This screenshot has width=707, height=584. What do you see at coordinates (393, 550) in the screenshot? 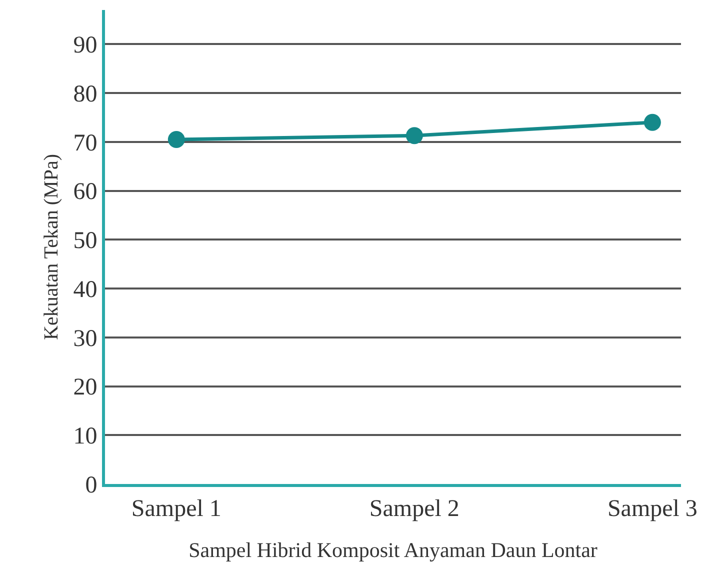
I see `x-axis-title: Sampel Hibrid Komposit Anyaman Daun Lontar` at bounding box center [393, 550].